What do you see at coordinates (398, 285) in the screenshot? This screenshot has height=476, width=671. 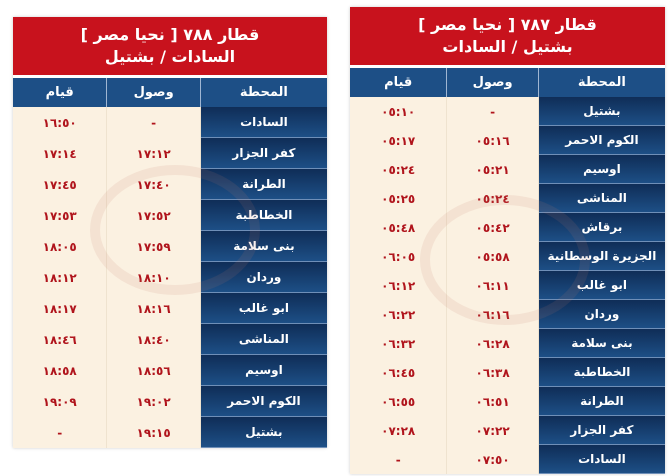 I see `departure-cell: ٠٦:١٢` at bounding box center [398, 285].